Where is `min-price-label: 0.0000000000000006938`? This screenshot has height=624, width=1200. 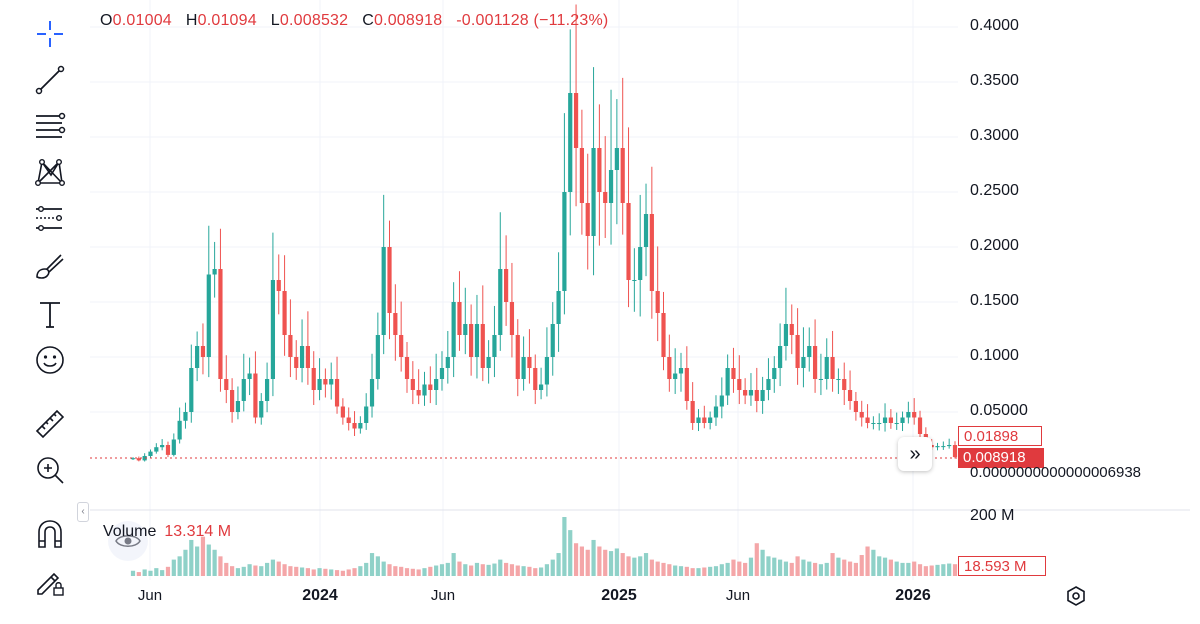
min-price-label: 0.0000000000000006938 is located at coordinates (1056, 472).